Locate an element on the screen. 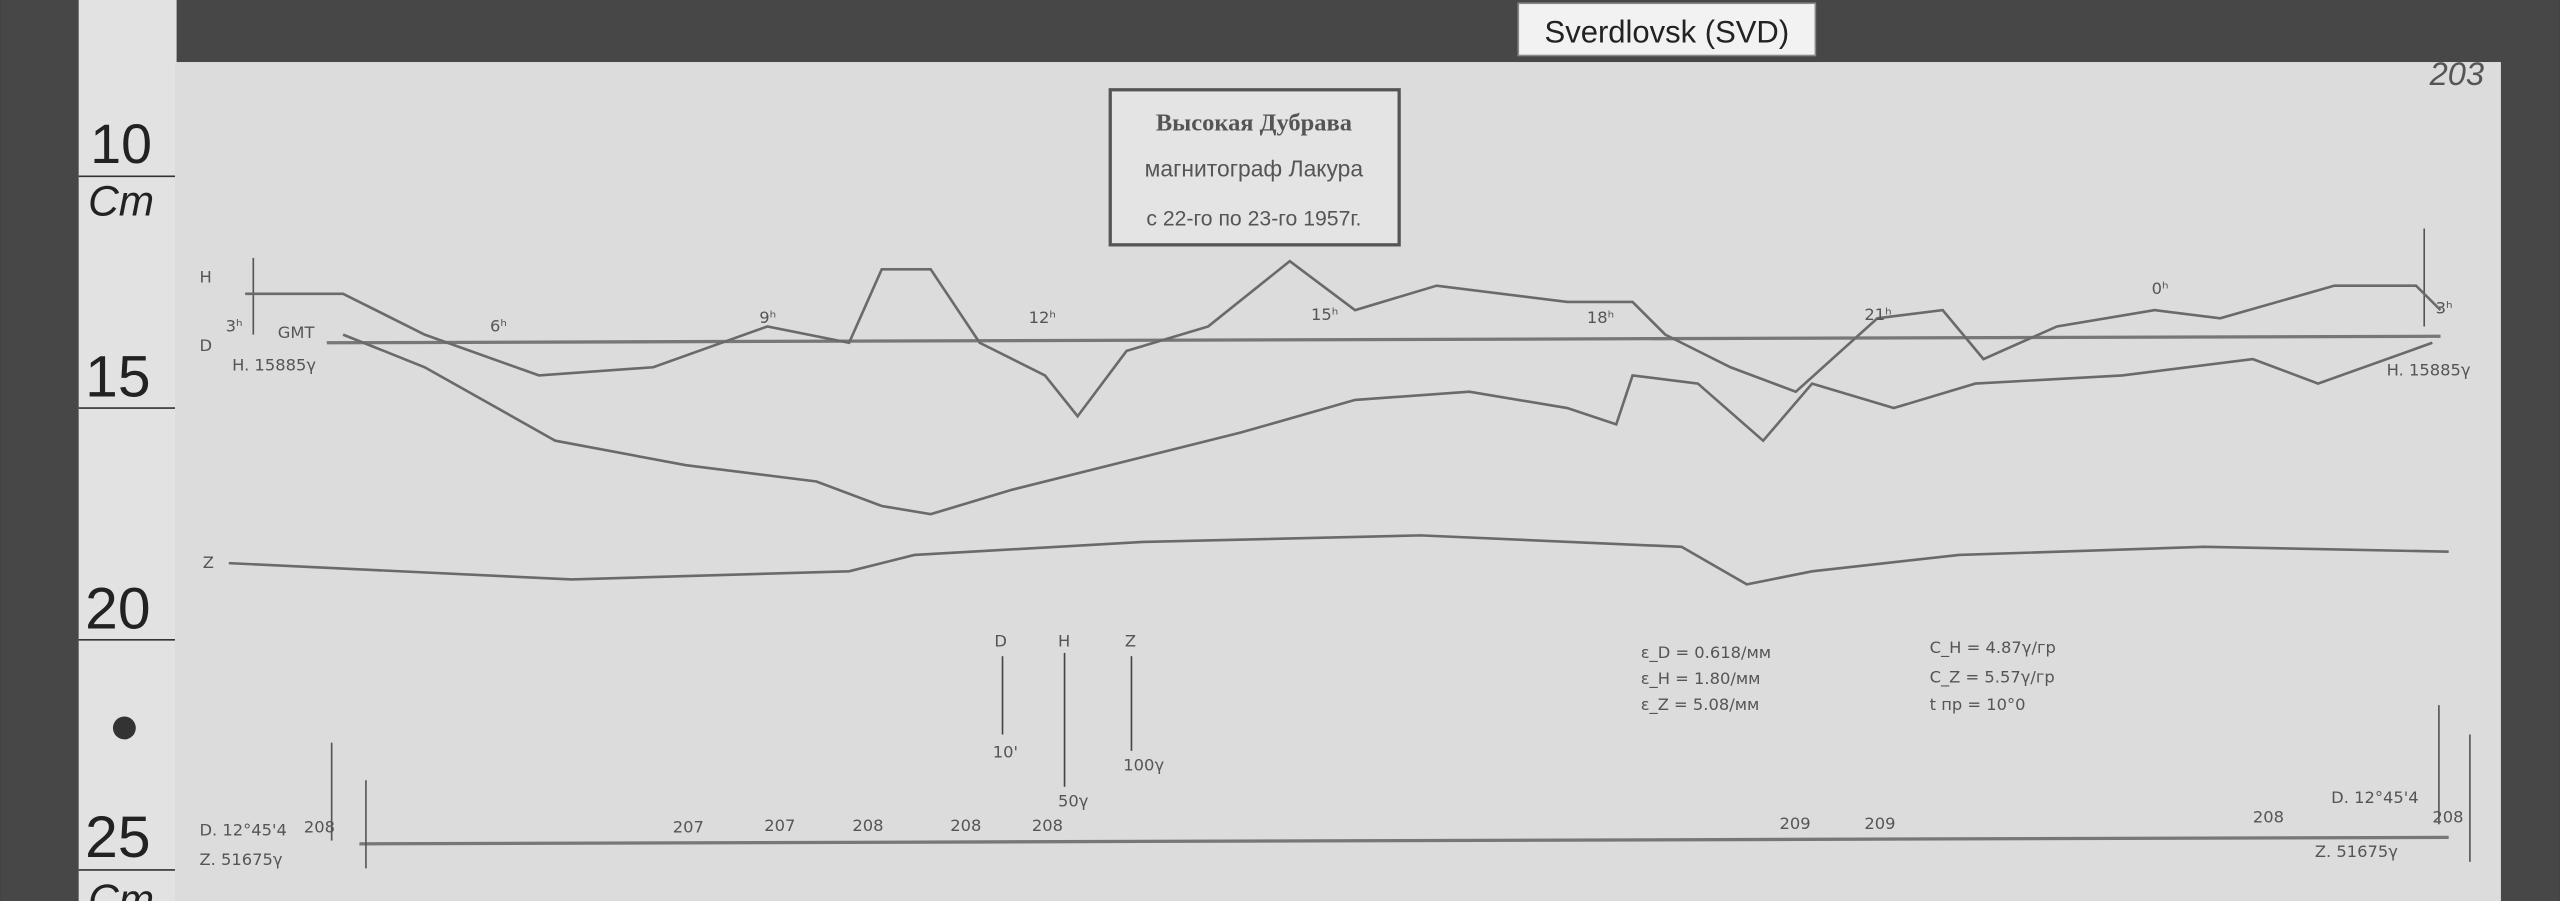 This screenshot has width=2560, height=901. constant: C_H = 4.87γ/гр is located at coordinates (1993, 648).